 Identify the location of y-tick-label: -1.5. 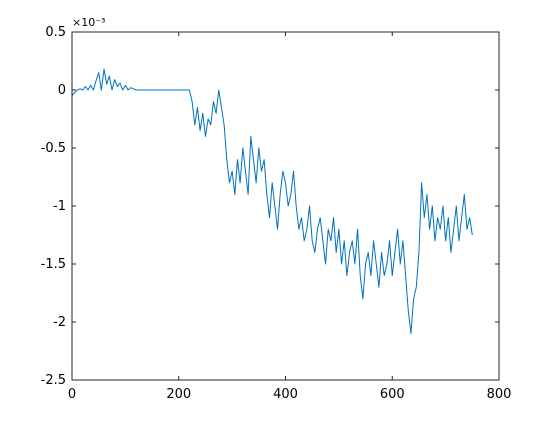
(53, 264).